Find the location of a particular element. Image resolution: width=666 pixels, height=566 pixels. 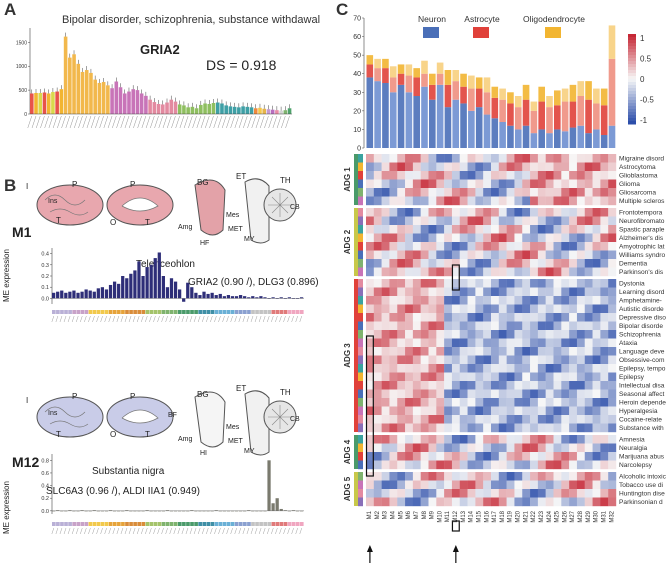

brain-label: BF is located at coordinates (172, 415).